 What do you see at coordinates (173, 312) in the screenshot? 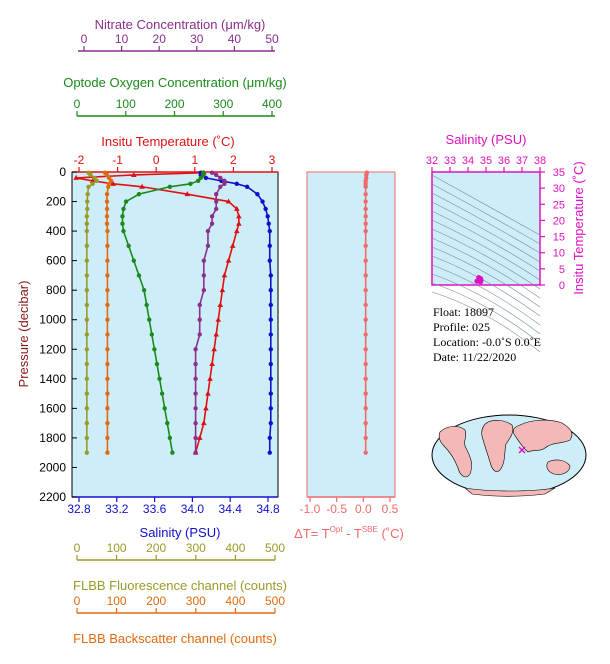
I see `main-series` at bounding box center [173, 312].